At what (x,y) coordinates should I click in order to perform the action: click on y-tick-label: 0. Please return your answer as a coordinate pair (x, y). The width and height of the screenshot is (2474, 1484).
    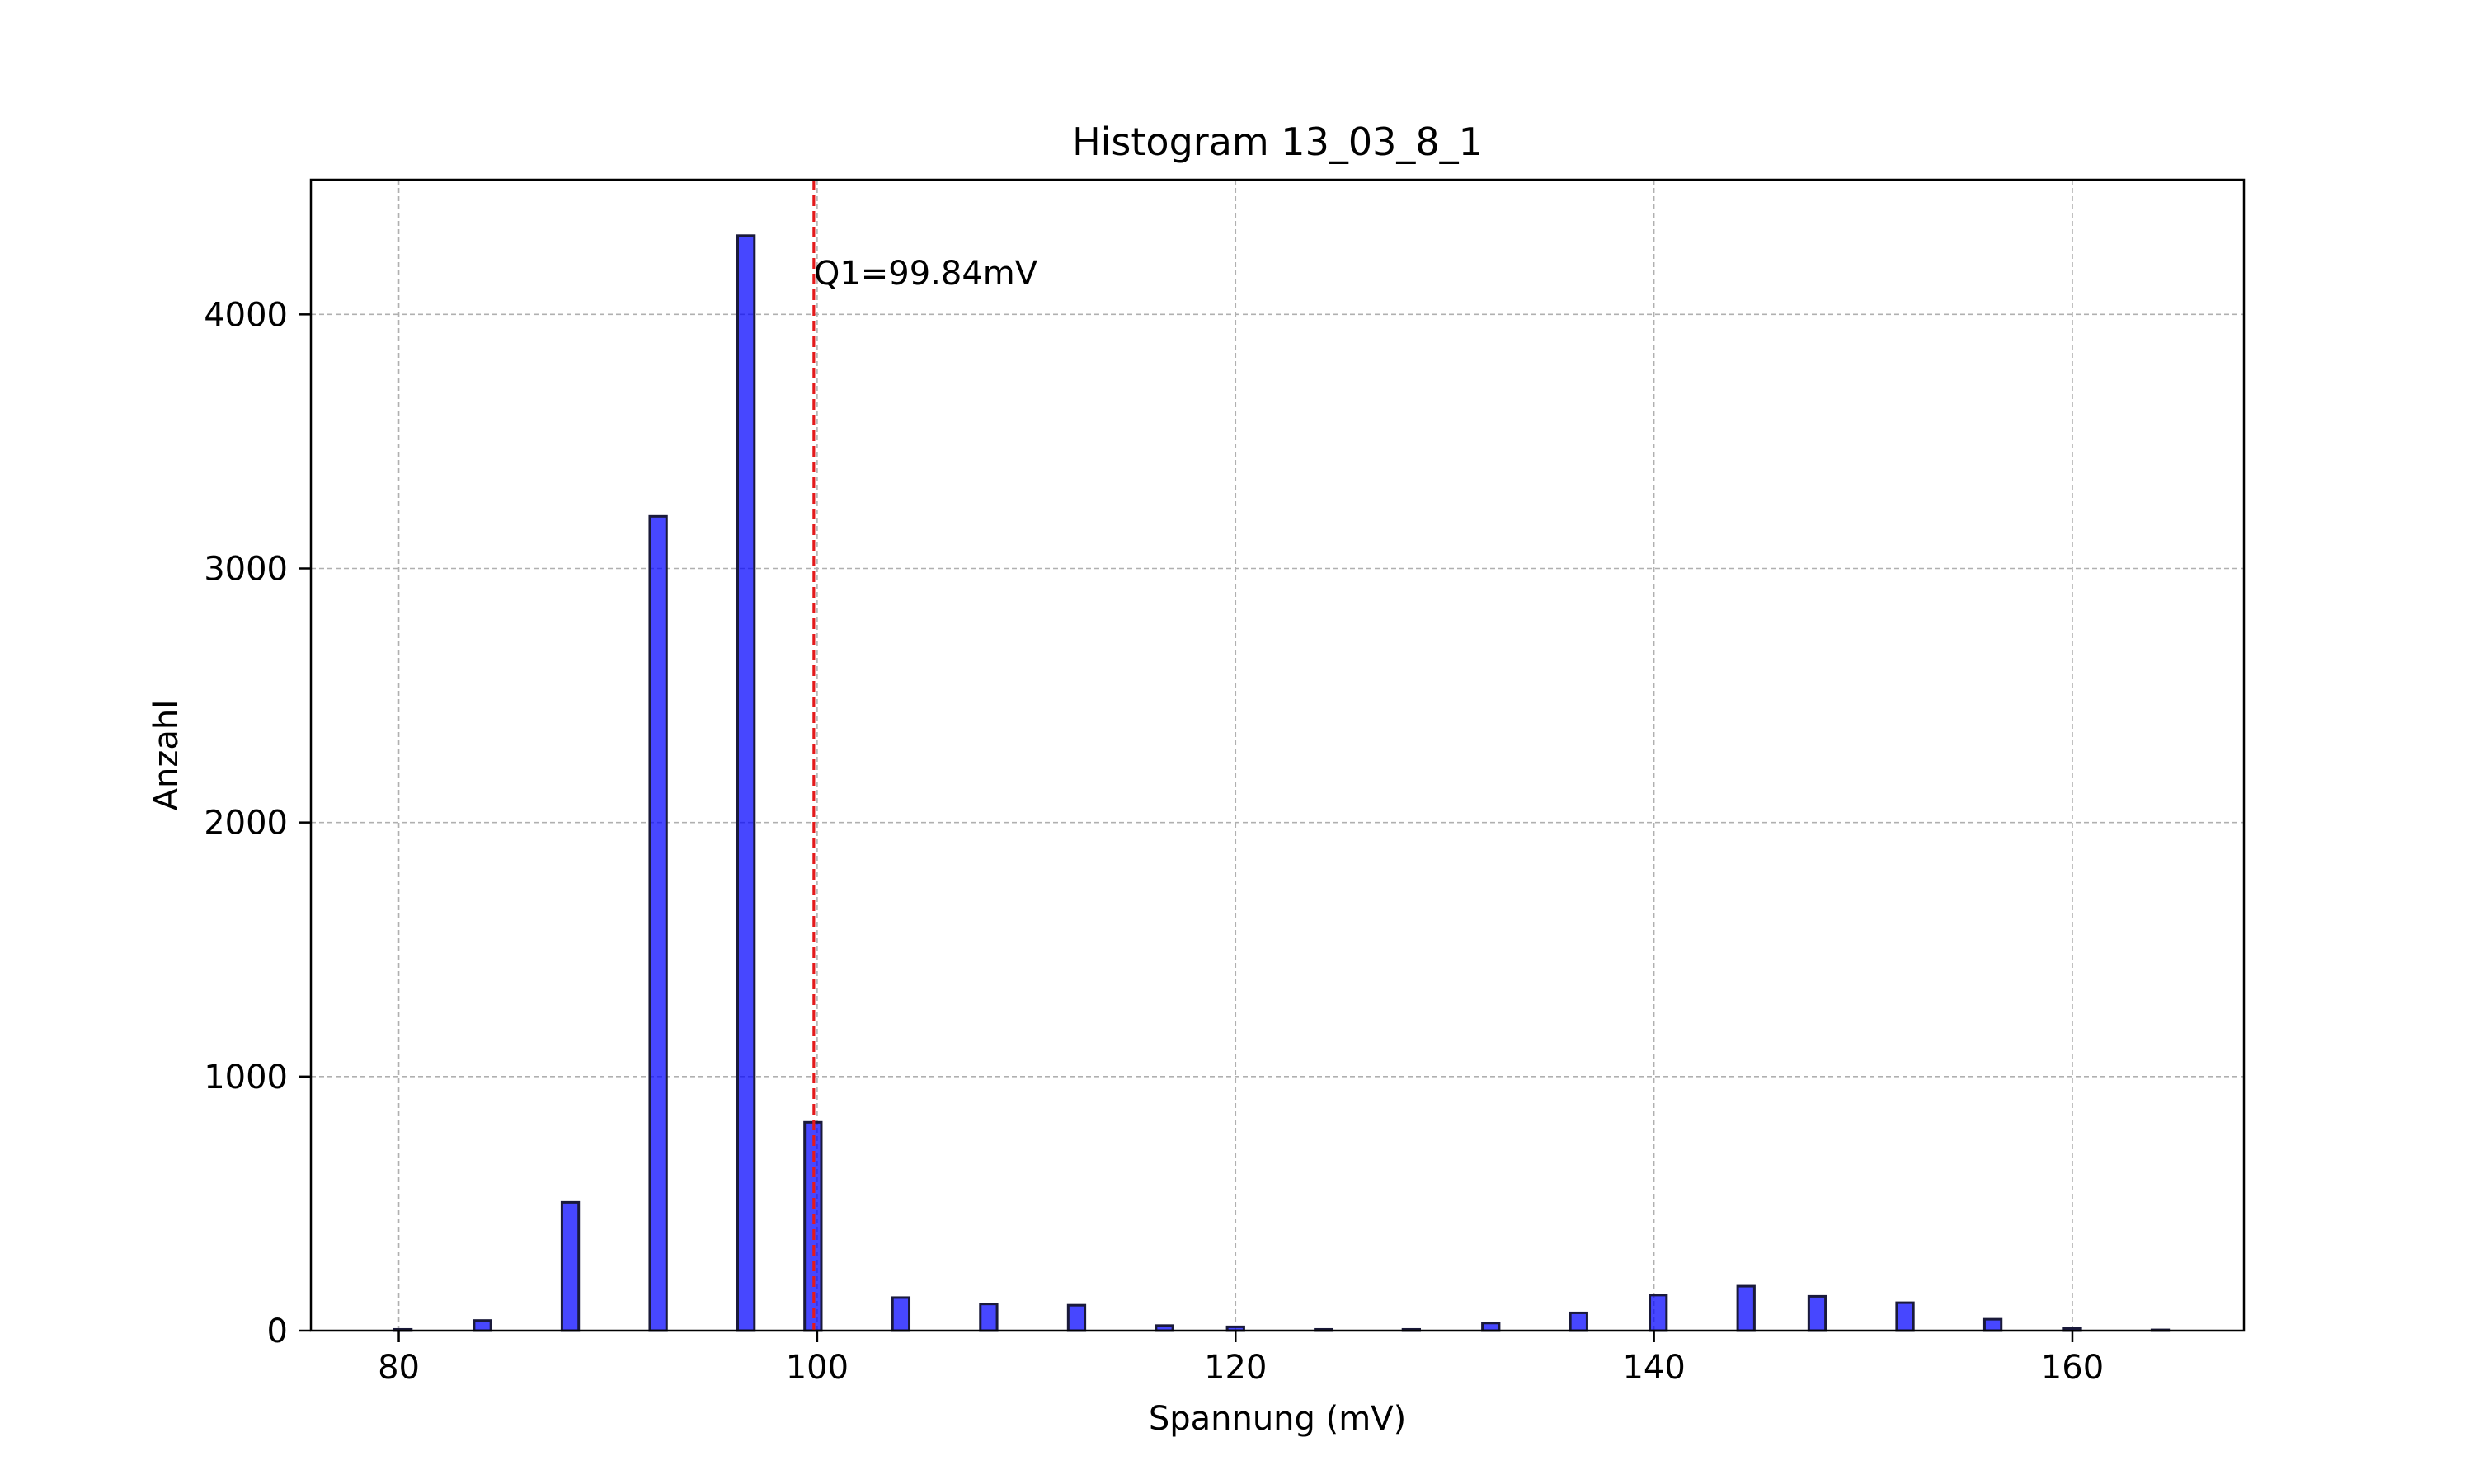
    Looking at the image, I should click on (277, 1331).